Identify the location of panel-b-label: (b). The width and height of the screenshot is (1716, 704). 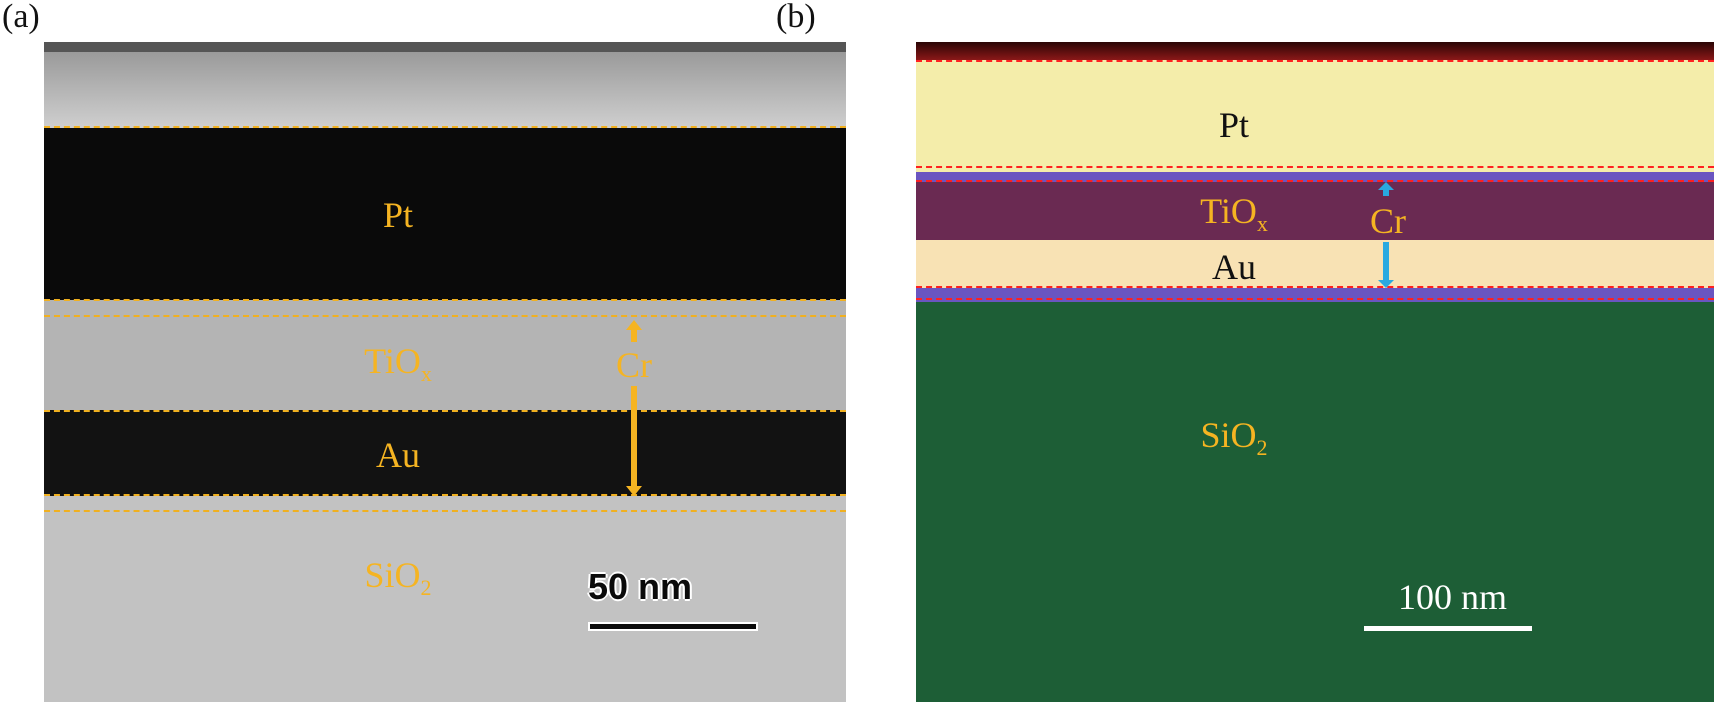
(796, 17).